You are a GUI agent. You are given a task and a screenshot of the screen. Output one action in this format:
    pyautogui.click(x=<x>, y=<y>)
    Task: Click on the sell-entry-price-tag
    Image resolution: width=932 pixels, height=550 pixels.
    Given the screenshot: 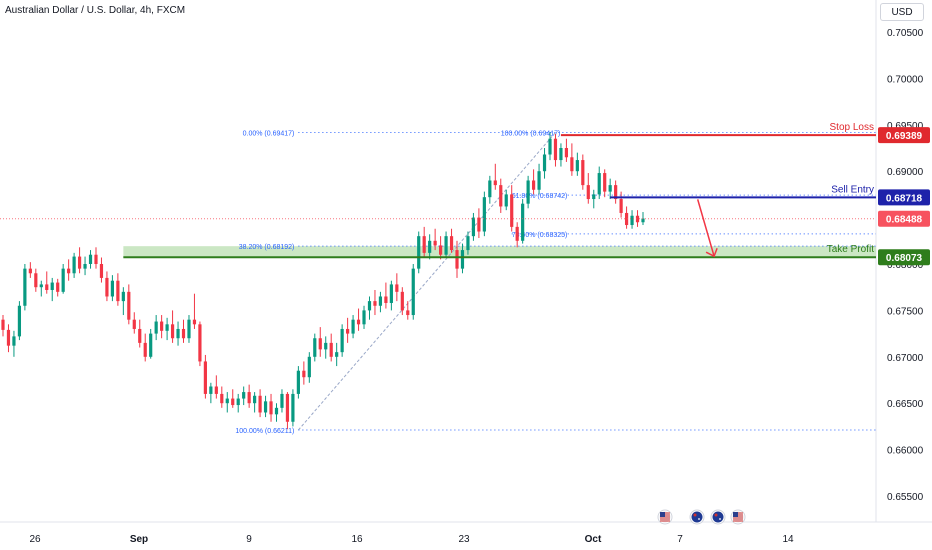 What is the action you would take?
    pyautogui.click(x=904, y=197)
    